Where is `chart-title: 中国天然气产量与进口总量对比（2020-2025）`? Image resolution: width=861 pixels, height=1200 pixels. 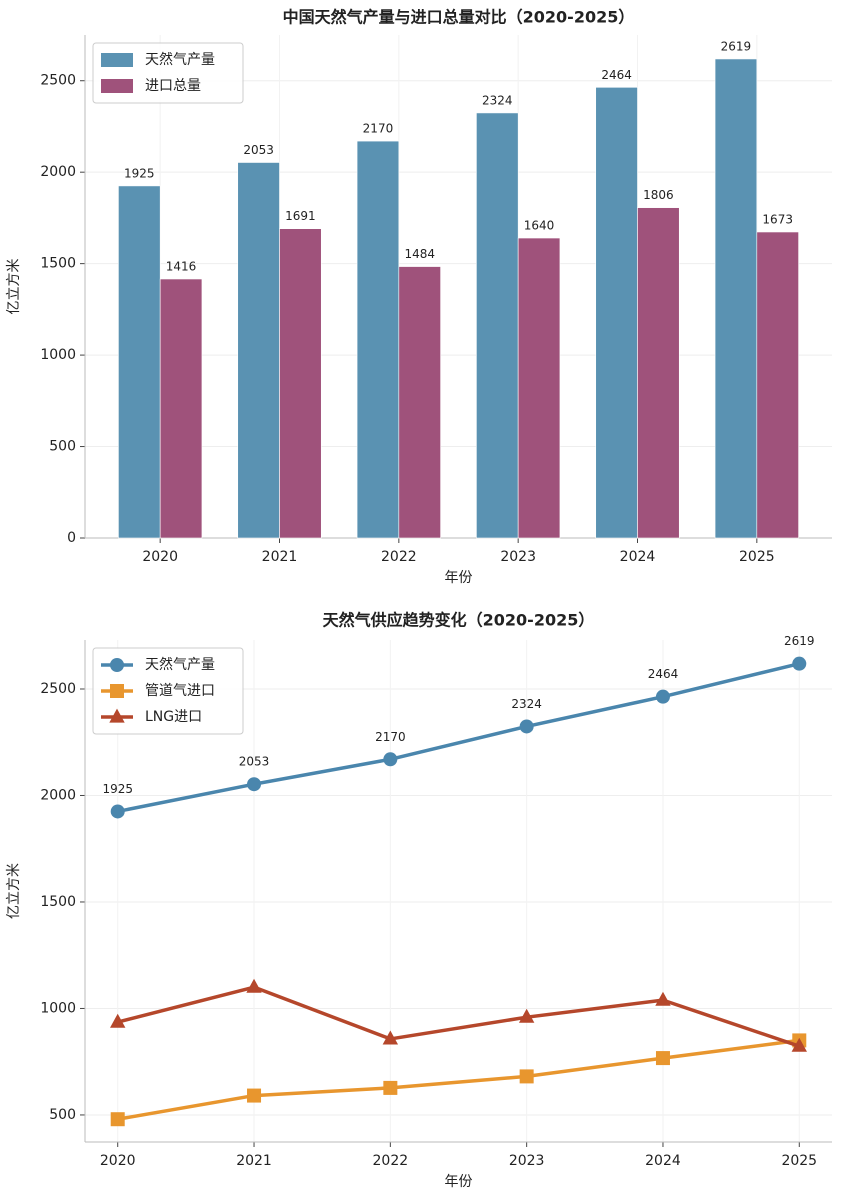
chart-title: 中国天然气产量与进口总量对比（2020-2025） is located at coordinates (459, 17).